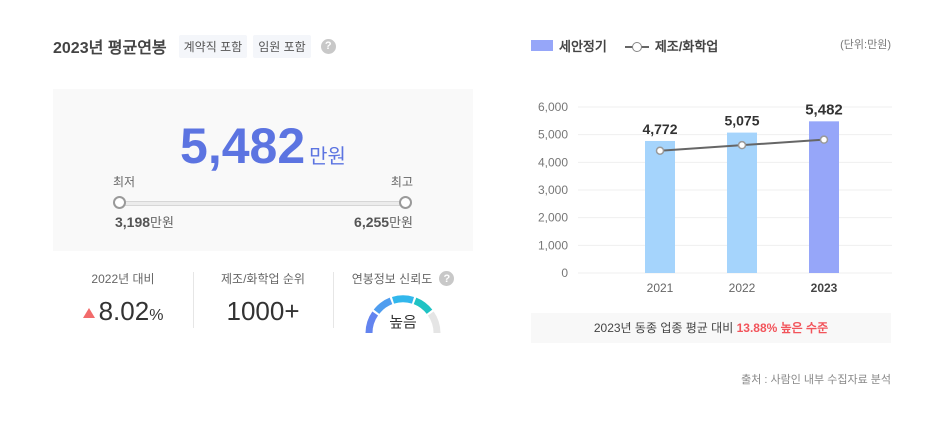 The image size is (948, 430). I want to click on stat-yoy-change: 2022년 대비 8.02%, so click(123, 301).